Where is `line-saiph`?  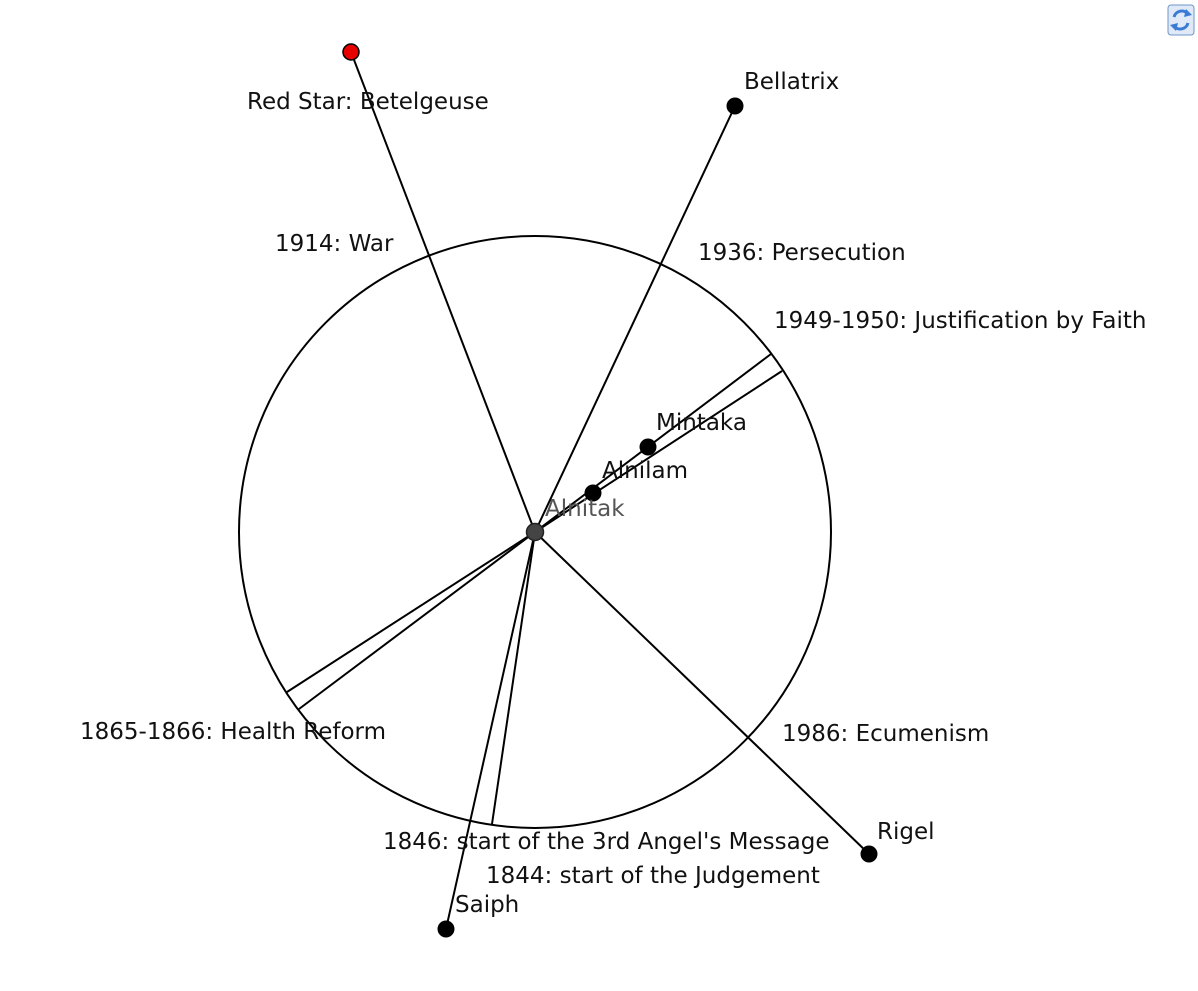 line-saiph is located at coordinates (490, 730).